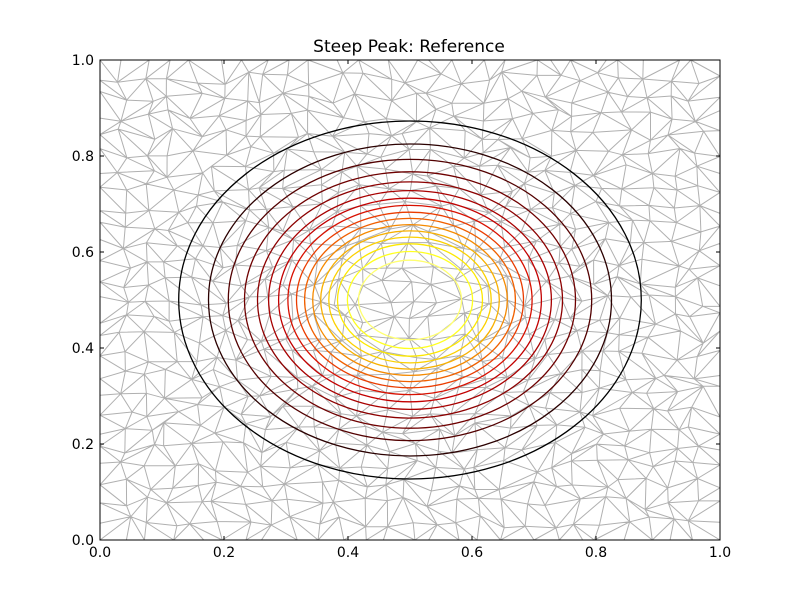 Image resolution: width=800 pixels, height=604 pixels. I want to click on x-tick-label: 1.0, so click(720, 553).